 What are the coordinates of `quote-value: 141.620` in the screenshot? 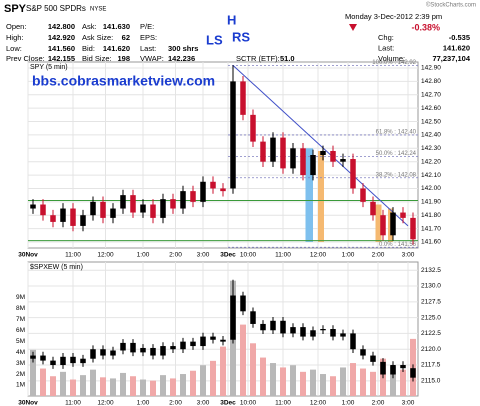 It's located at (456, 47).